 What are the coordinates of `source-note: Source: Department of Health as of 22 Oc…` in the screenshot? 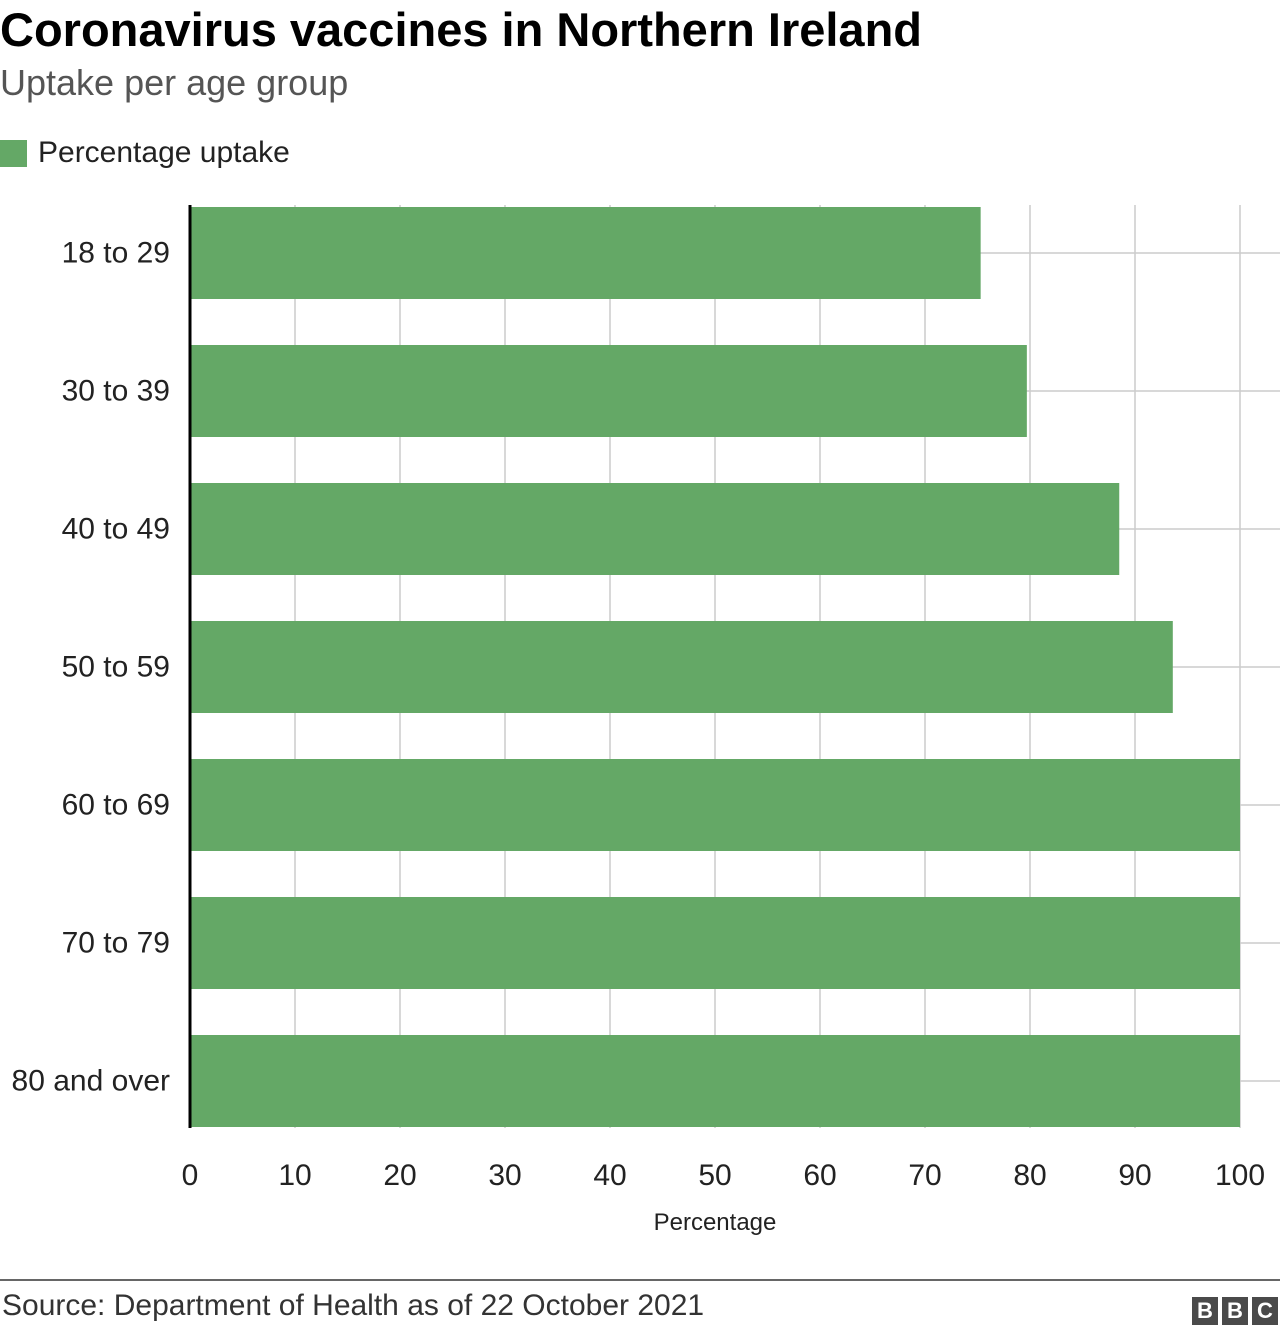 It's located at (353, 1305).